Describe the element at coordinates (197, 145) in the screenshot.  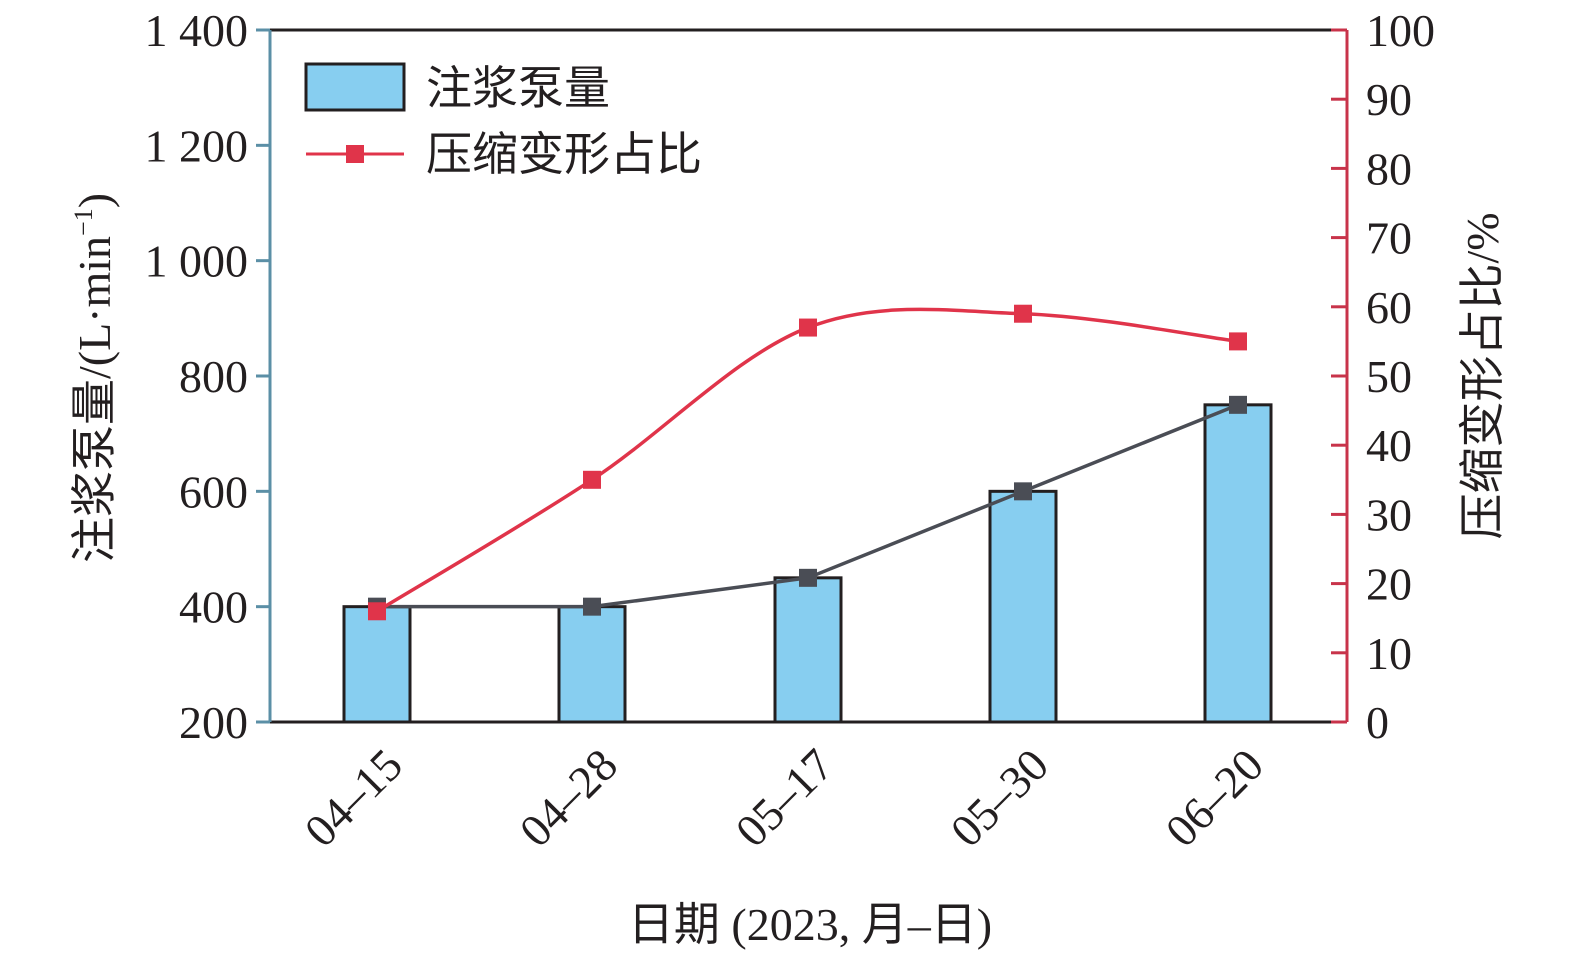
I see `left-axis-tick-label: 1 200` at that location.